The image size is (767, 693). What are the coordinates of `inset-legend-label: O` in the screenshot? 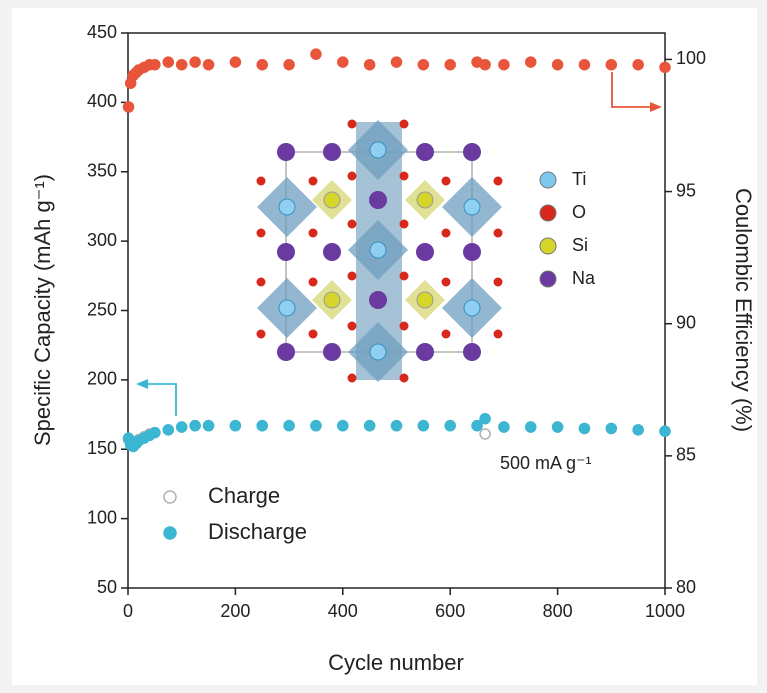 It's located at (579, 212).